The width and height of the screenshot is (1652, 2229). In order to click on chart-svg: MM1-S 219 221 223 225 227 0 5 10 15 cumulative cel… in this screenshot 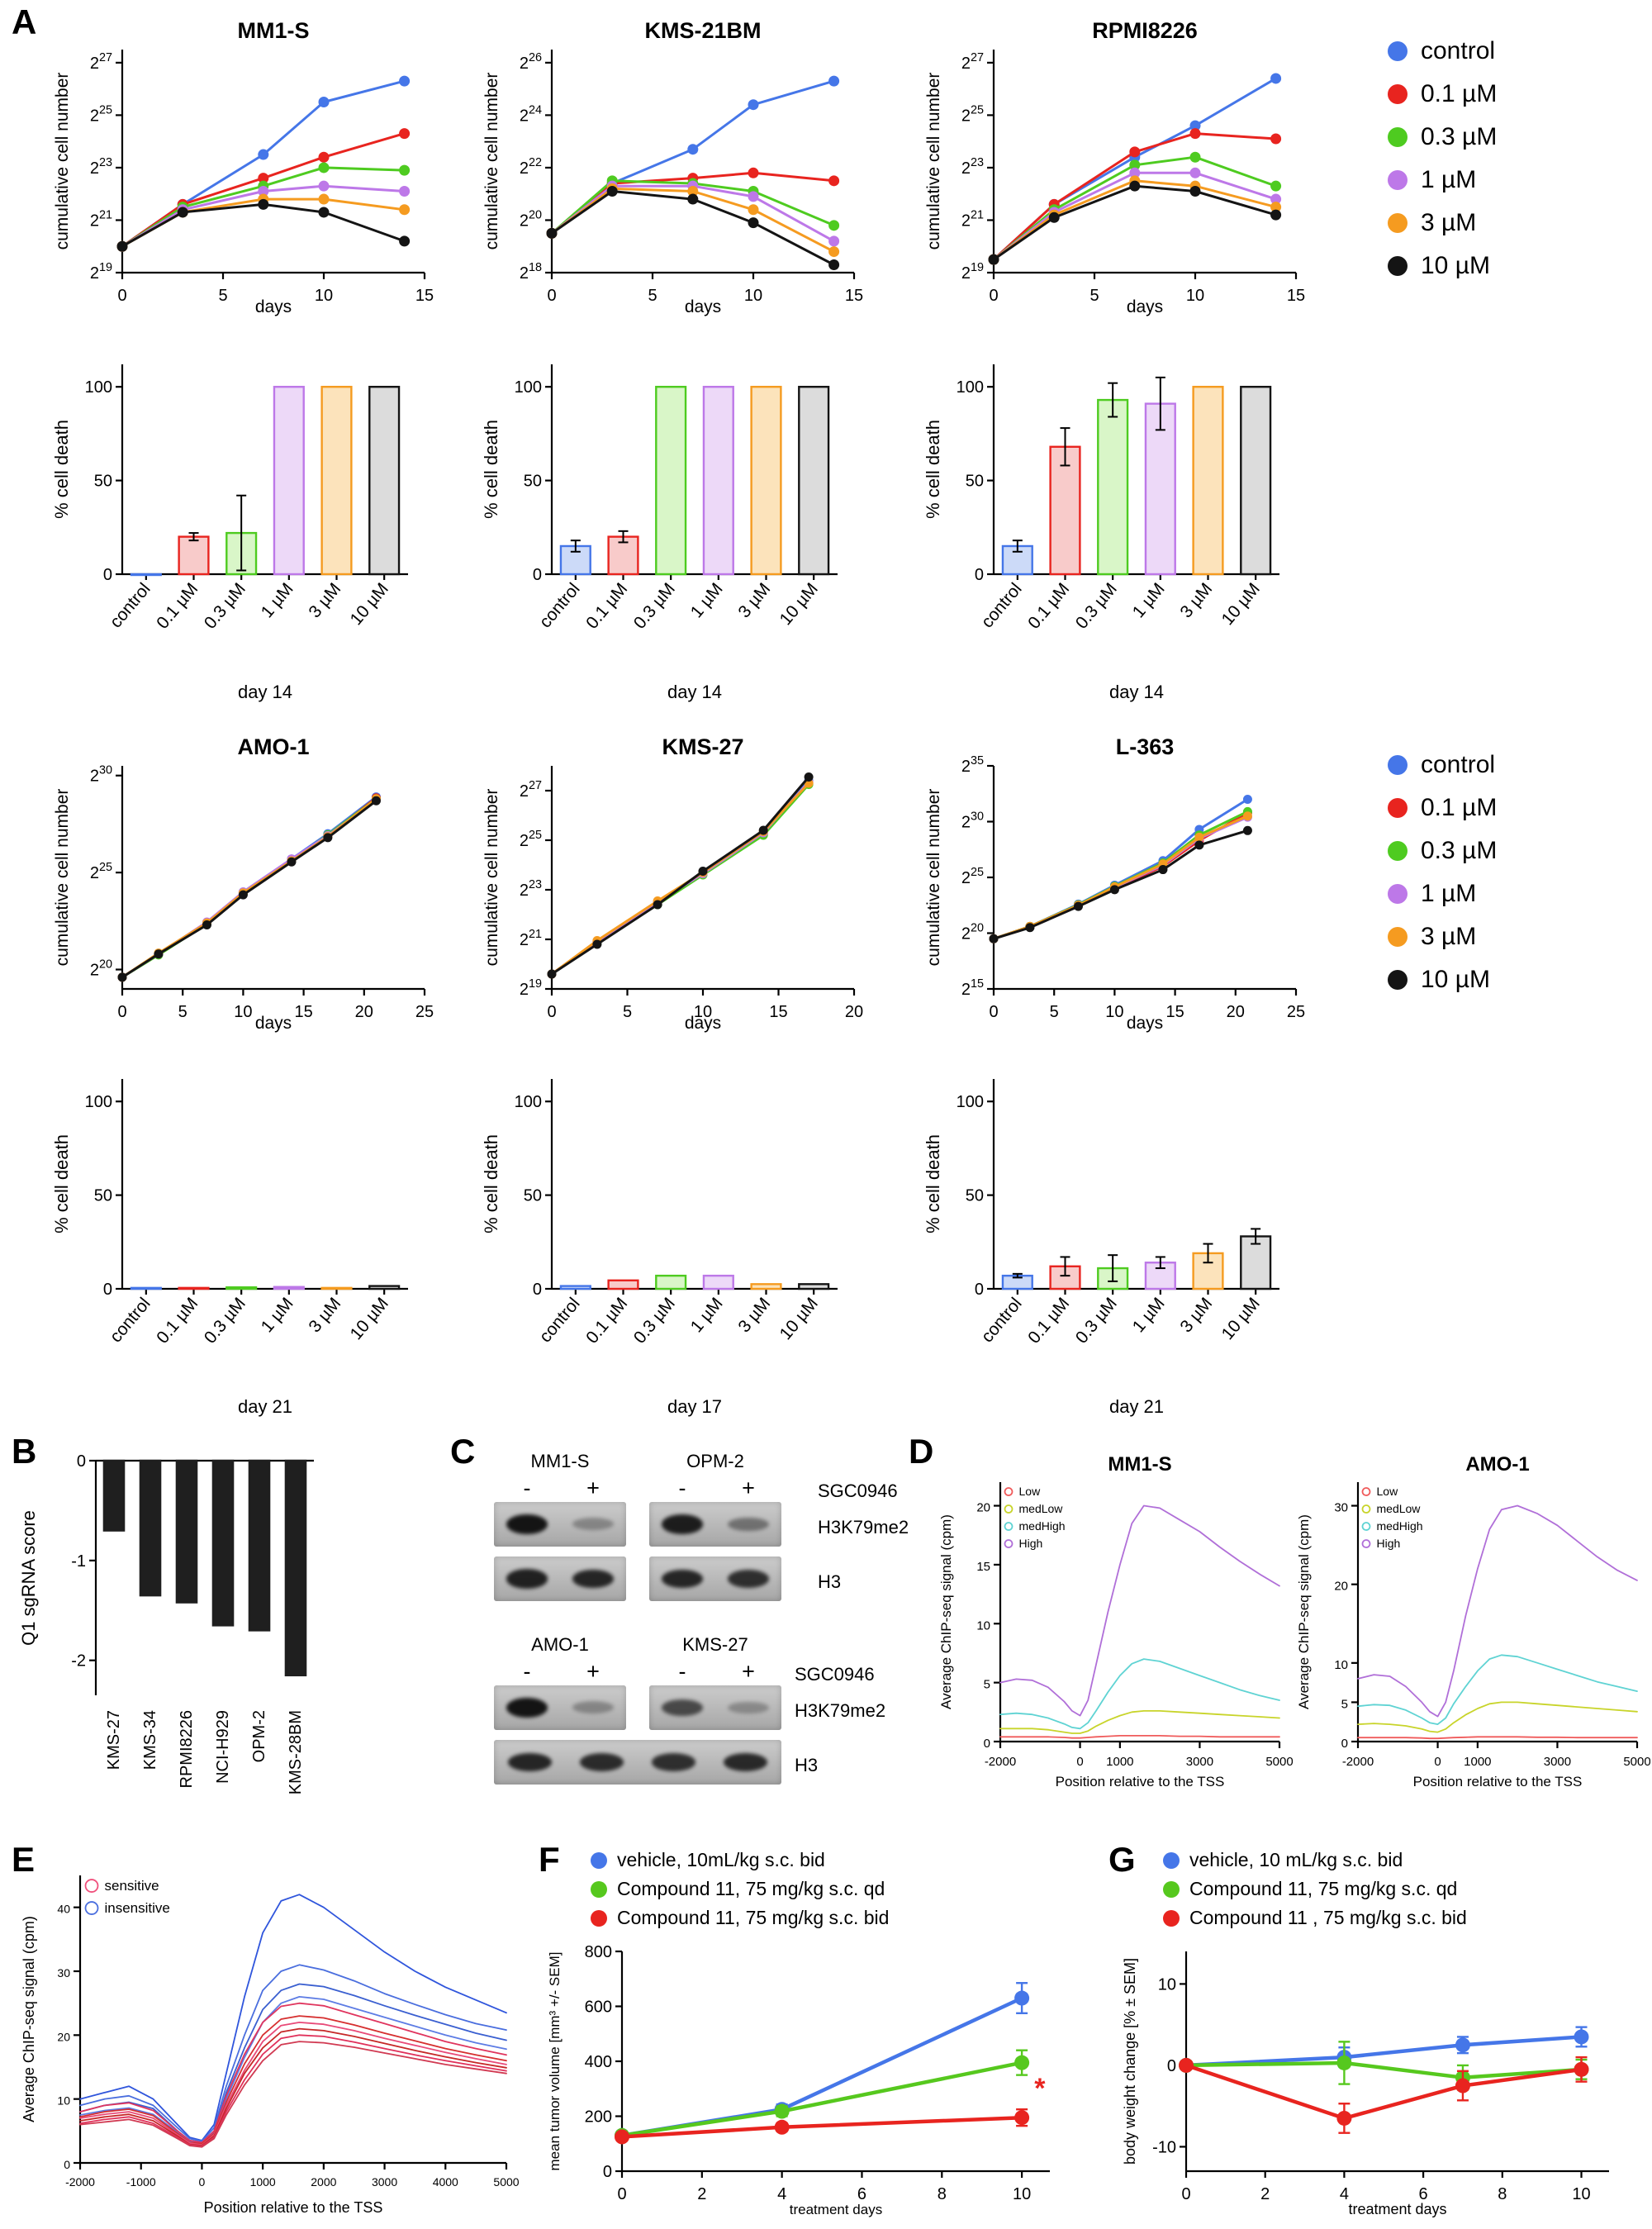, I will do `click(243, 167)`.